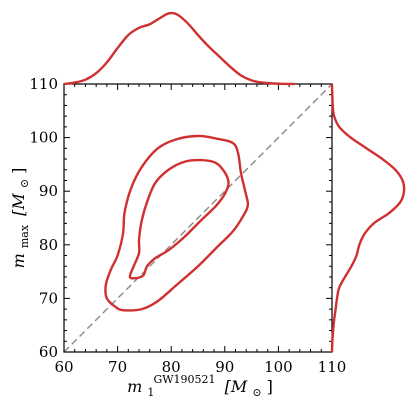 The height and width of the screenshot is (407, 416). I want to click on top-marginal, so click(197, 48).